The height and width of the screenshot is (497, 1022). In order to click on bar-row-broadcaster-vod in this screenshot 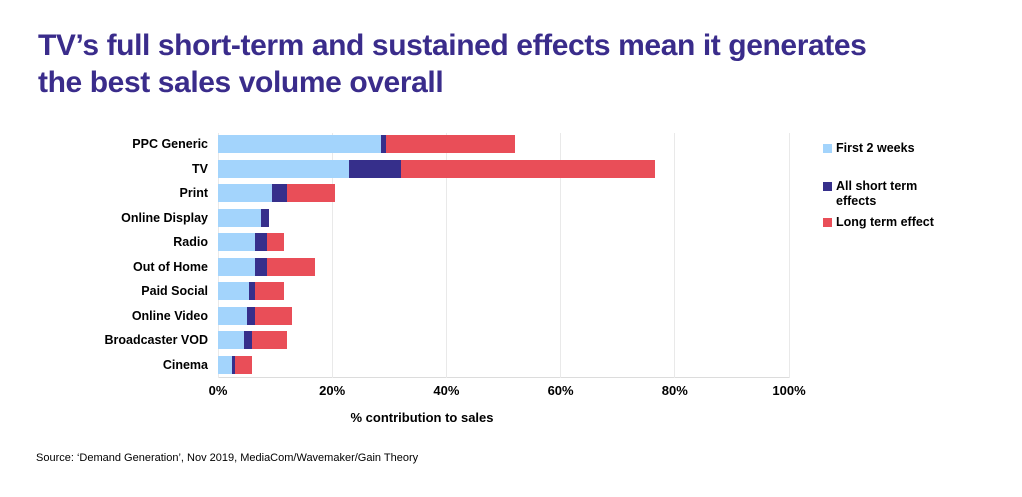, I will do `click(503, 340)`.